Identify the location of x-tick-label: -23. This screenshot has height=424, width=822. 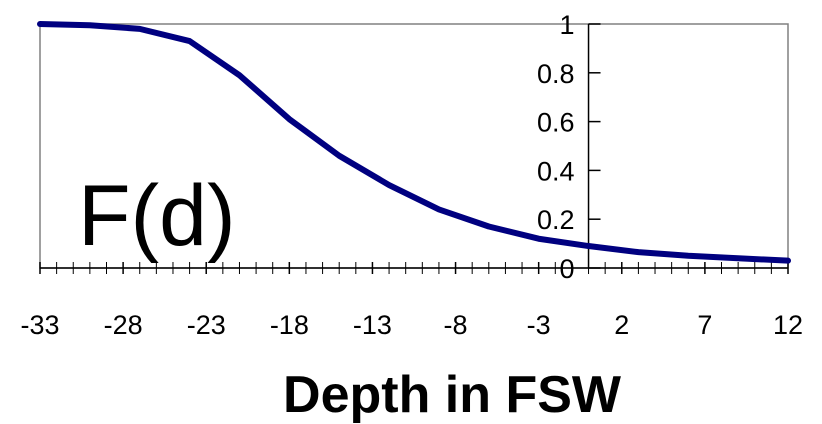
(206, 325).